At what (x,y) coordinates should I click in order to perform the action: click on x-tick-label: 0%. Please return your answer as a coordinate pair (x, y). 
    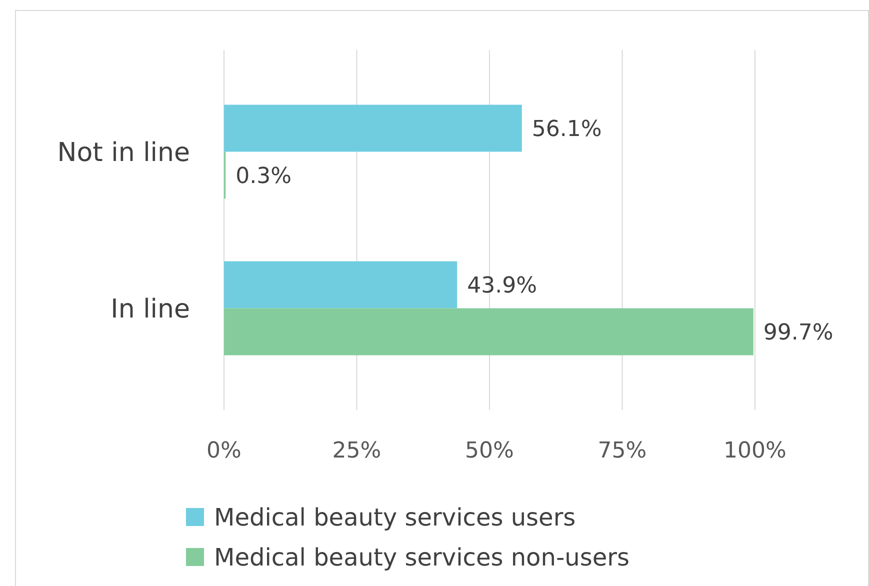
    Looking at the image, I should click on (224, 451).